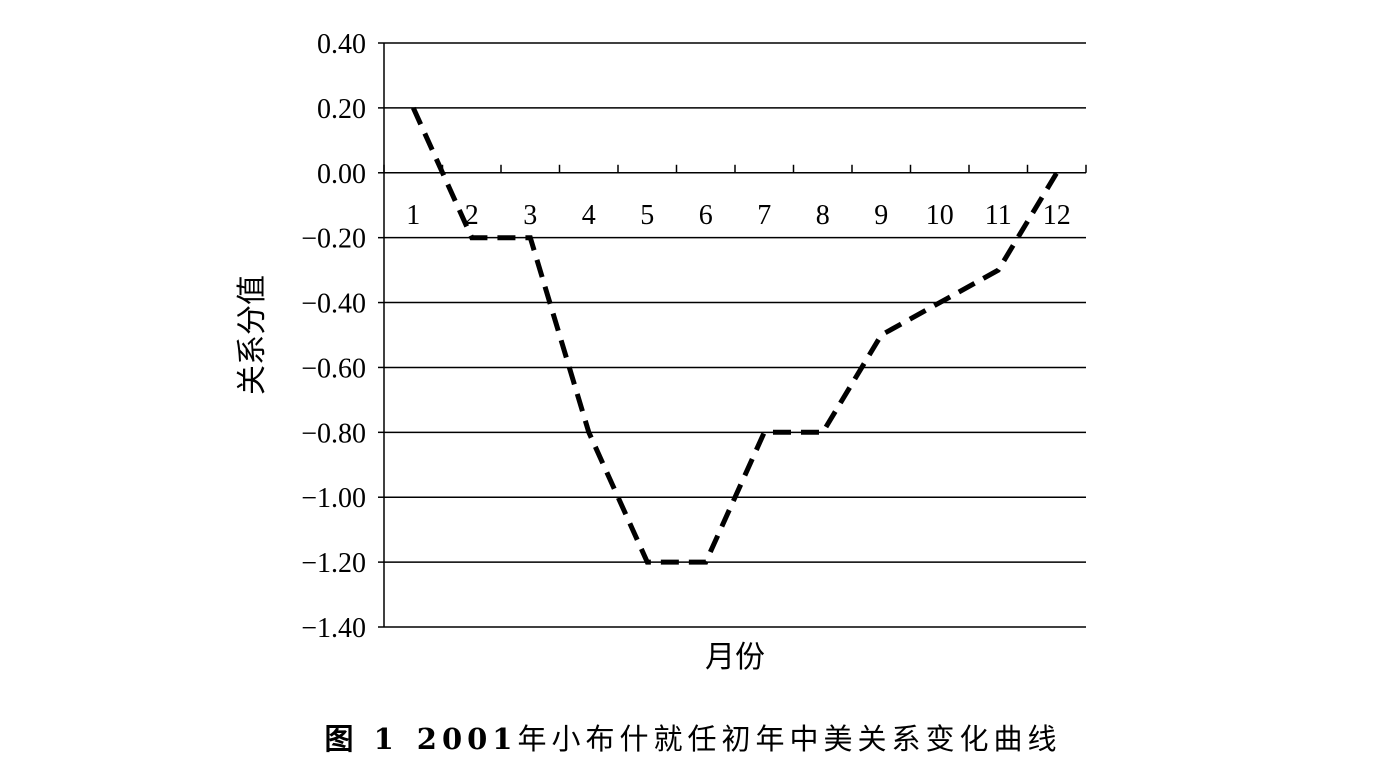  Describe the element at coordinates (735, 657) in the screenshot. I see `x-axis-label: 月份` at that location.